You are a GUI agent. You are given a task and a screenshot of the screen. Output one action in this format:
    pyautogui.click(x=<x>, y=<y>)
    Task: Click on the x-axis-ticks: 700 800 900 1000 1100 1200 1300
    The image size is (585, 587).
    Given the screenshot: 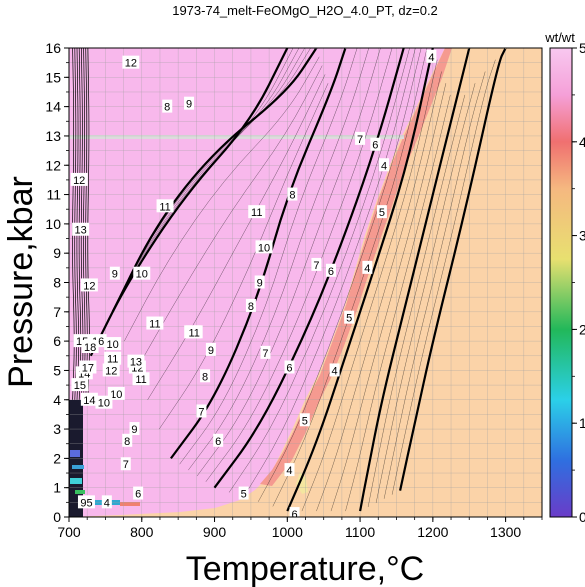 What is the action you would take?
    pyautogui.click(x=300, y=528)
    